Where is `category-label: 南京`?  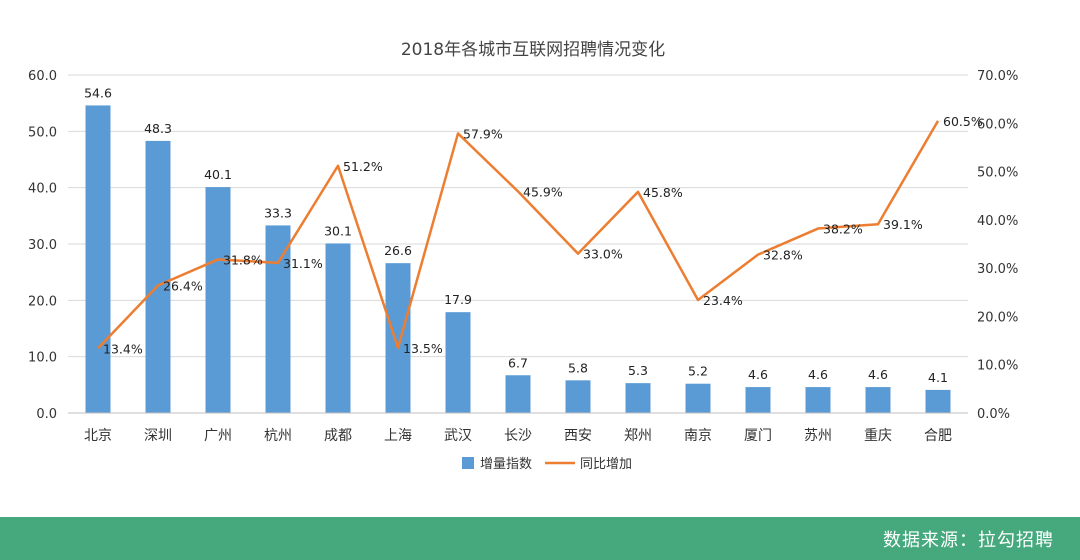 category-label: 南京 is located at coordinates (698, 436).